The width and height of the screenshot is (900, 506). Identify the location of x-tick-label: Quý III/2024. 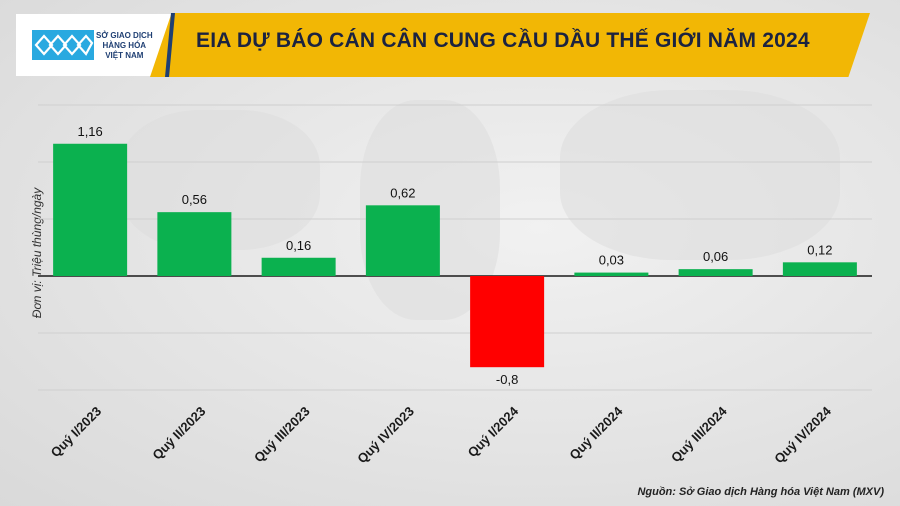
(699, 434).